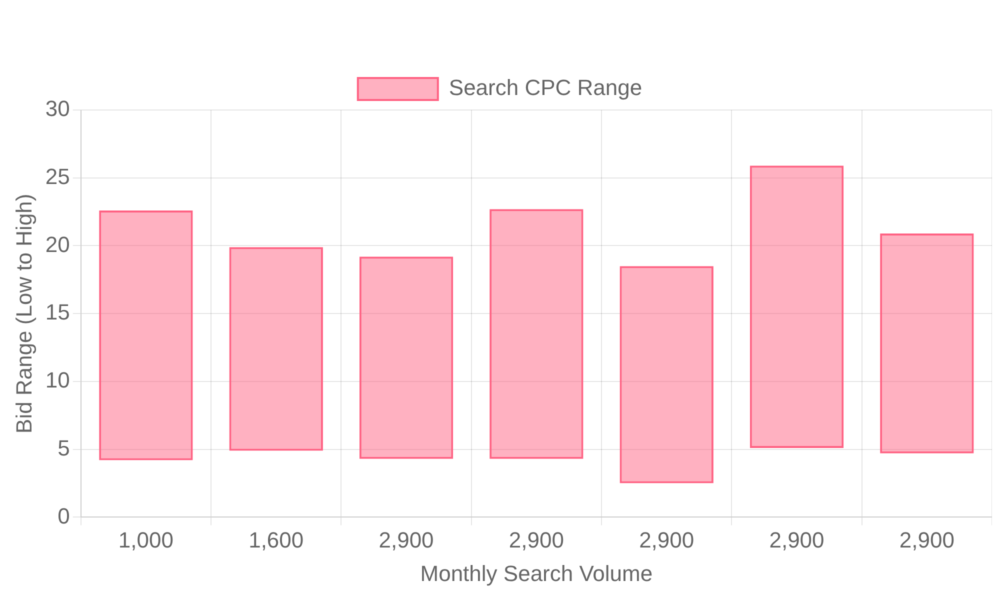 This screenshot has height=600, width=1000. What do you see at coordinates (57, 109) in the screenshot?
I see `y-tick-label: 30` at bounding box center [57, 109].